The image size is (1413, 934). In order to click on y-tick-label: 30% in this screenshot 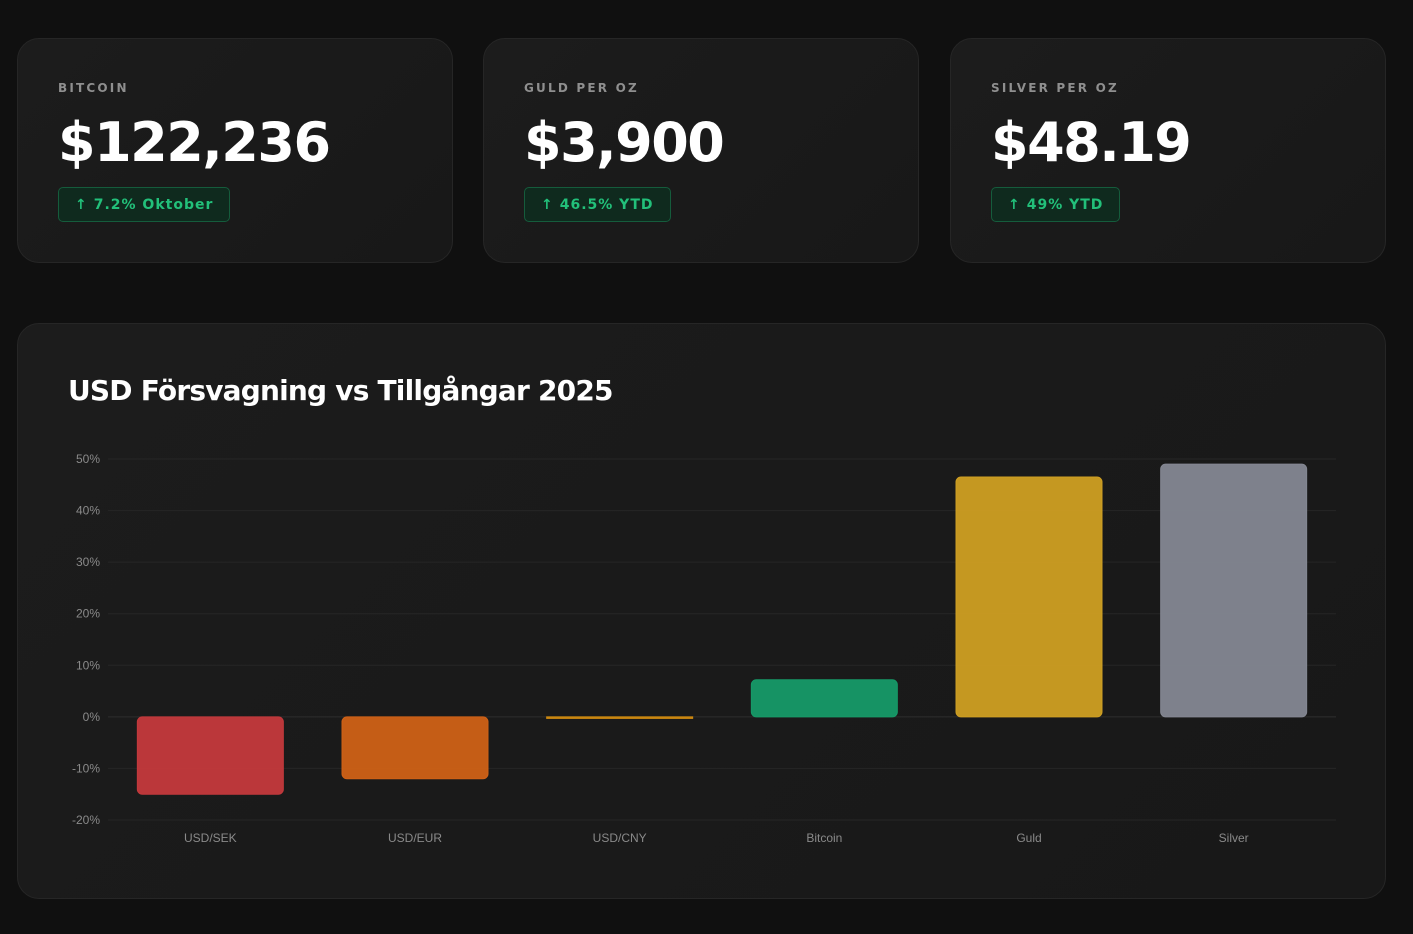, I will do `click(88, 562)`.